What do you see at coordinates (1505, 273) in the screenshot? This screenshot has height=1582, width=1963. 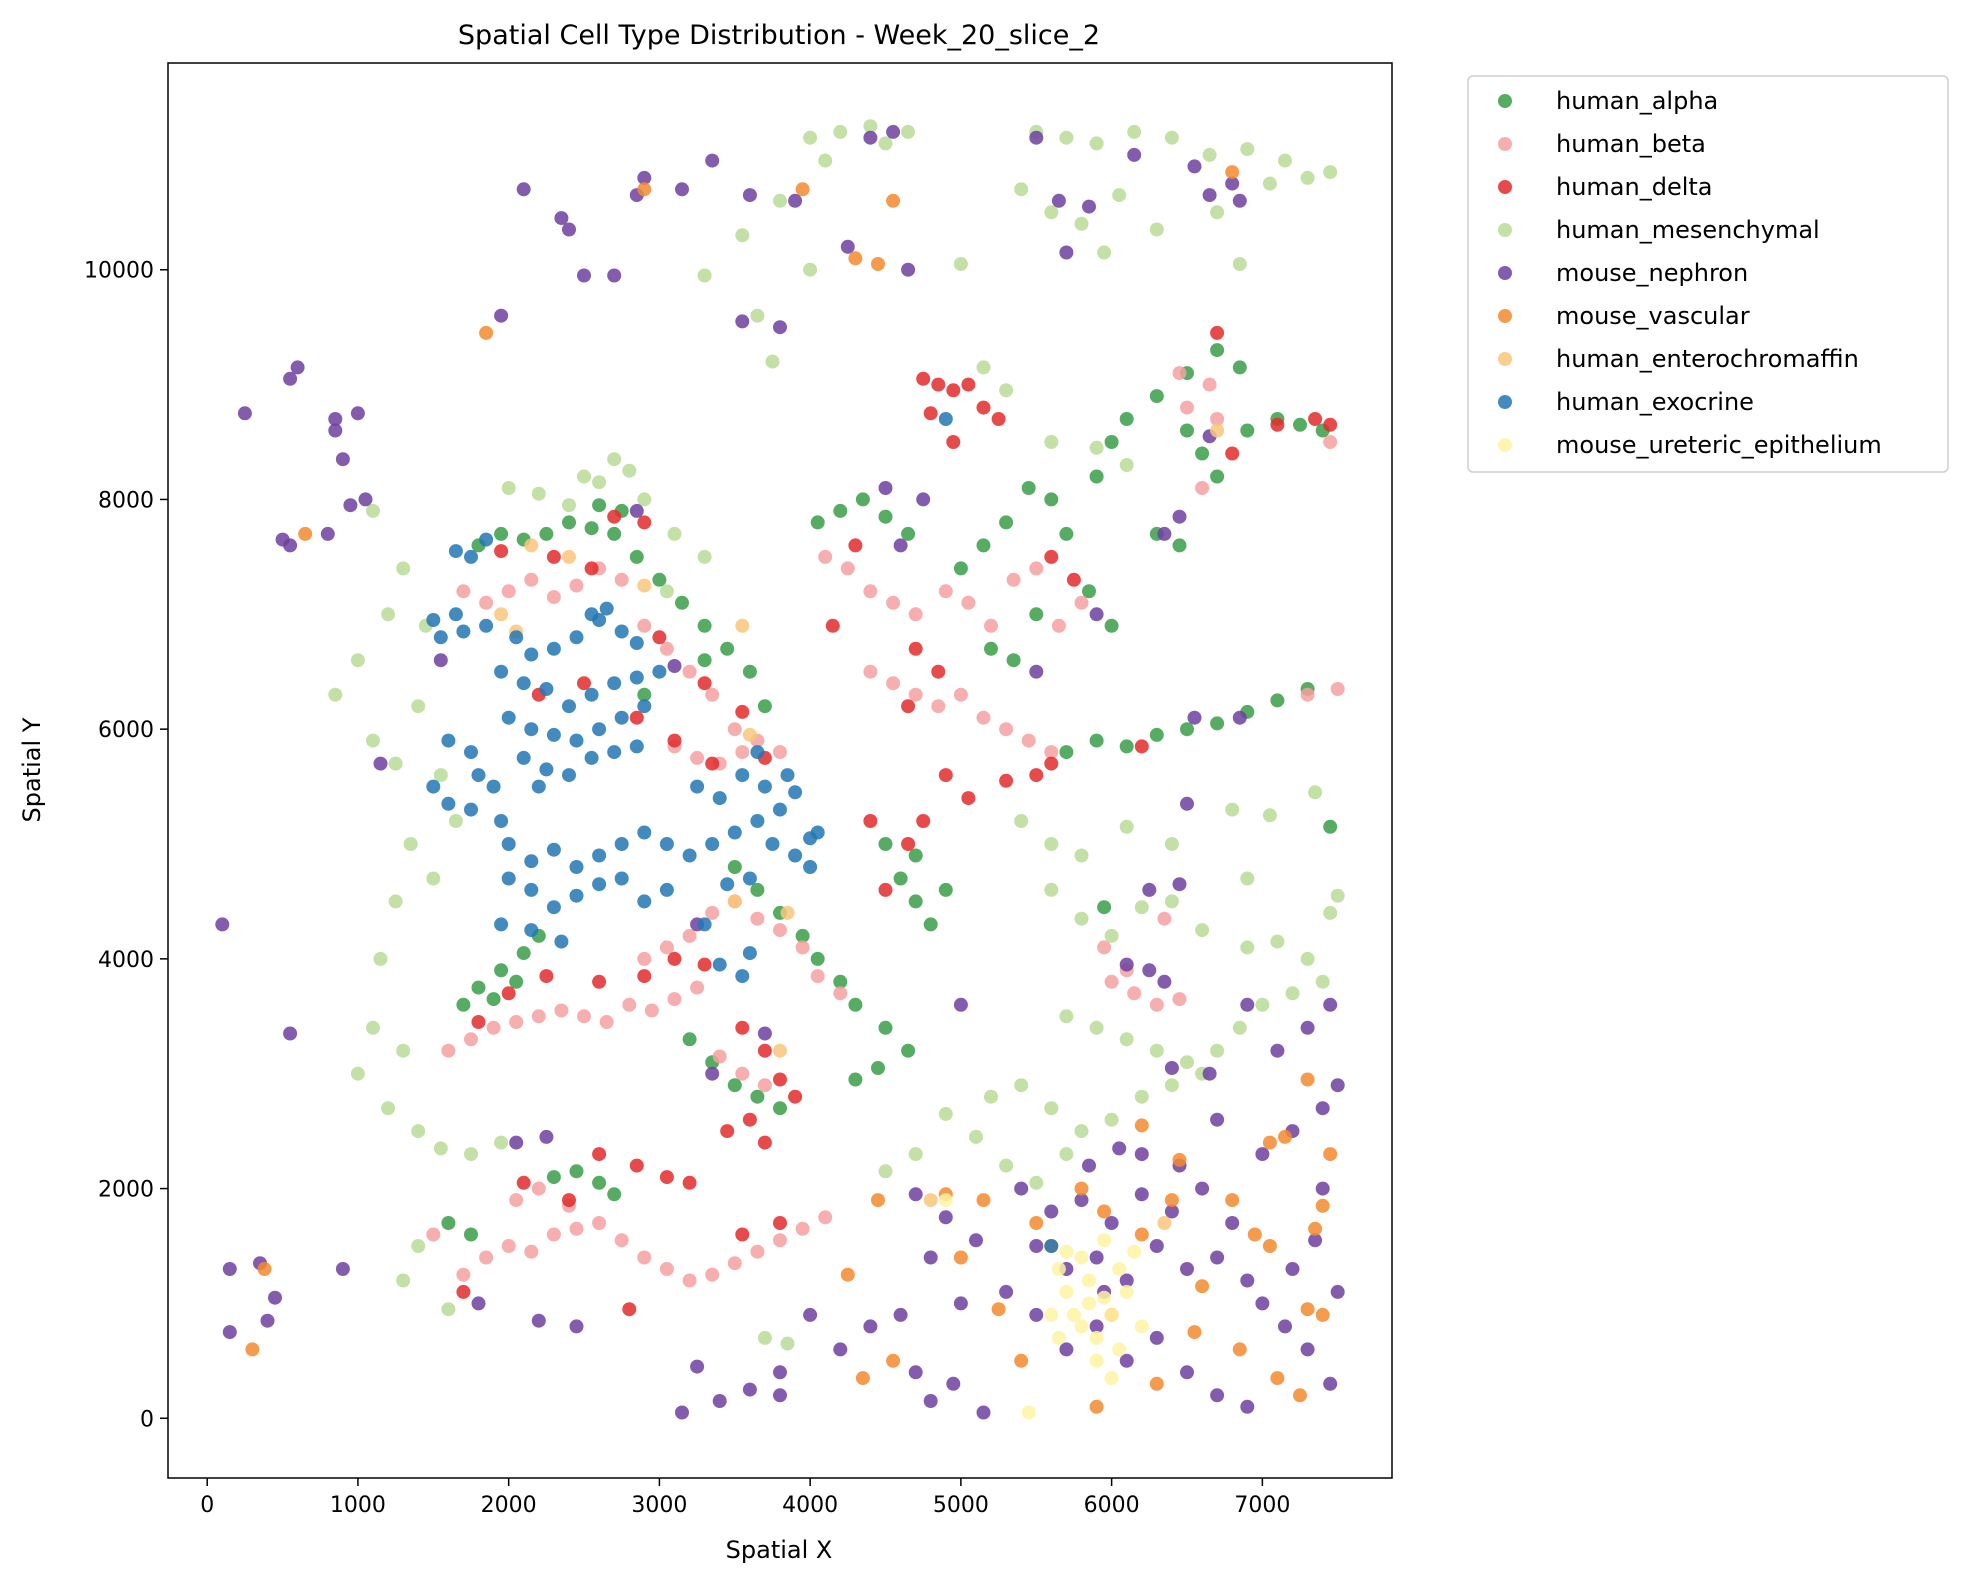 I see `legend-marker-mouse_nephron` at bounding box center [1505, 273].